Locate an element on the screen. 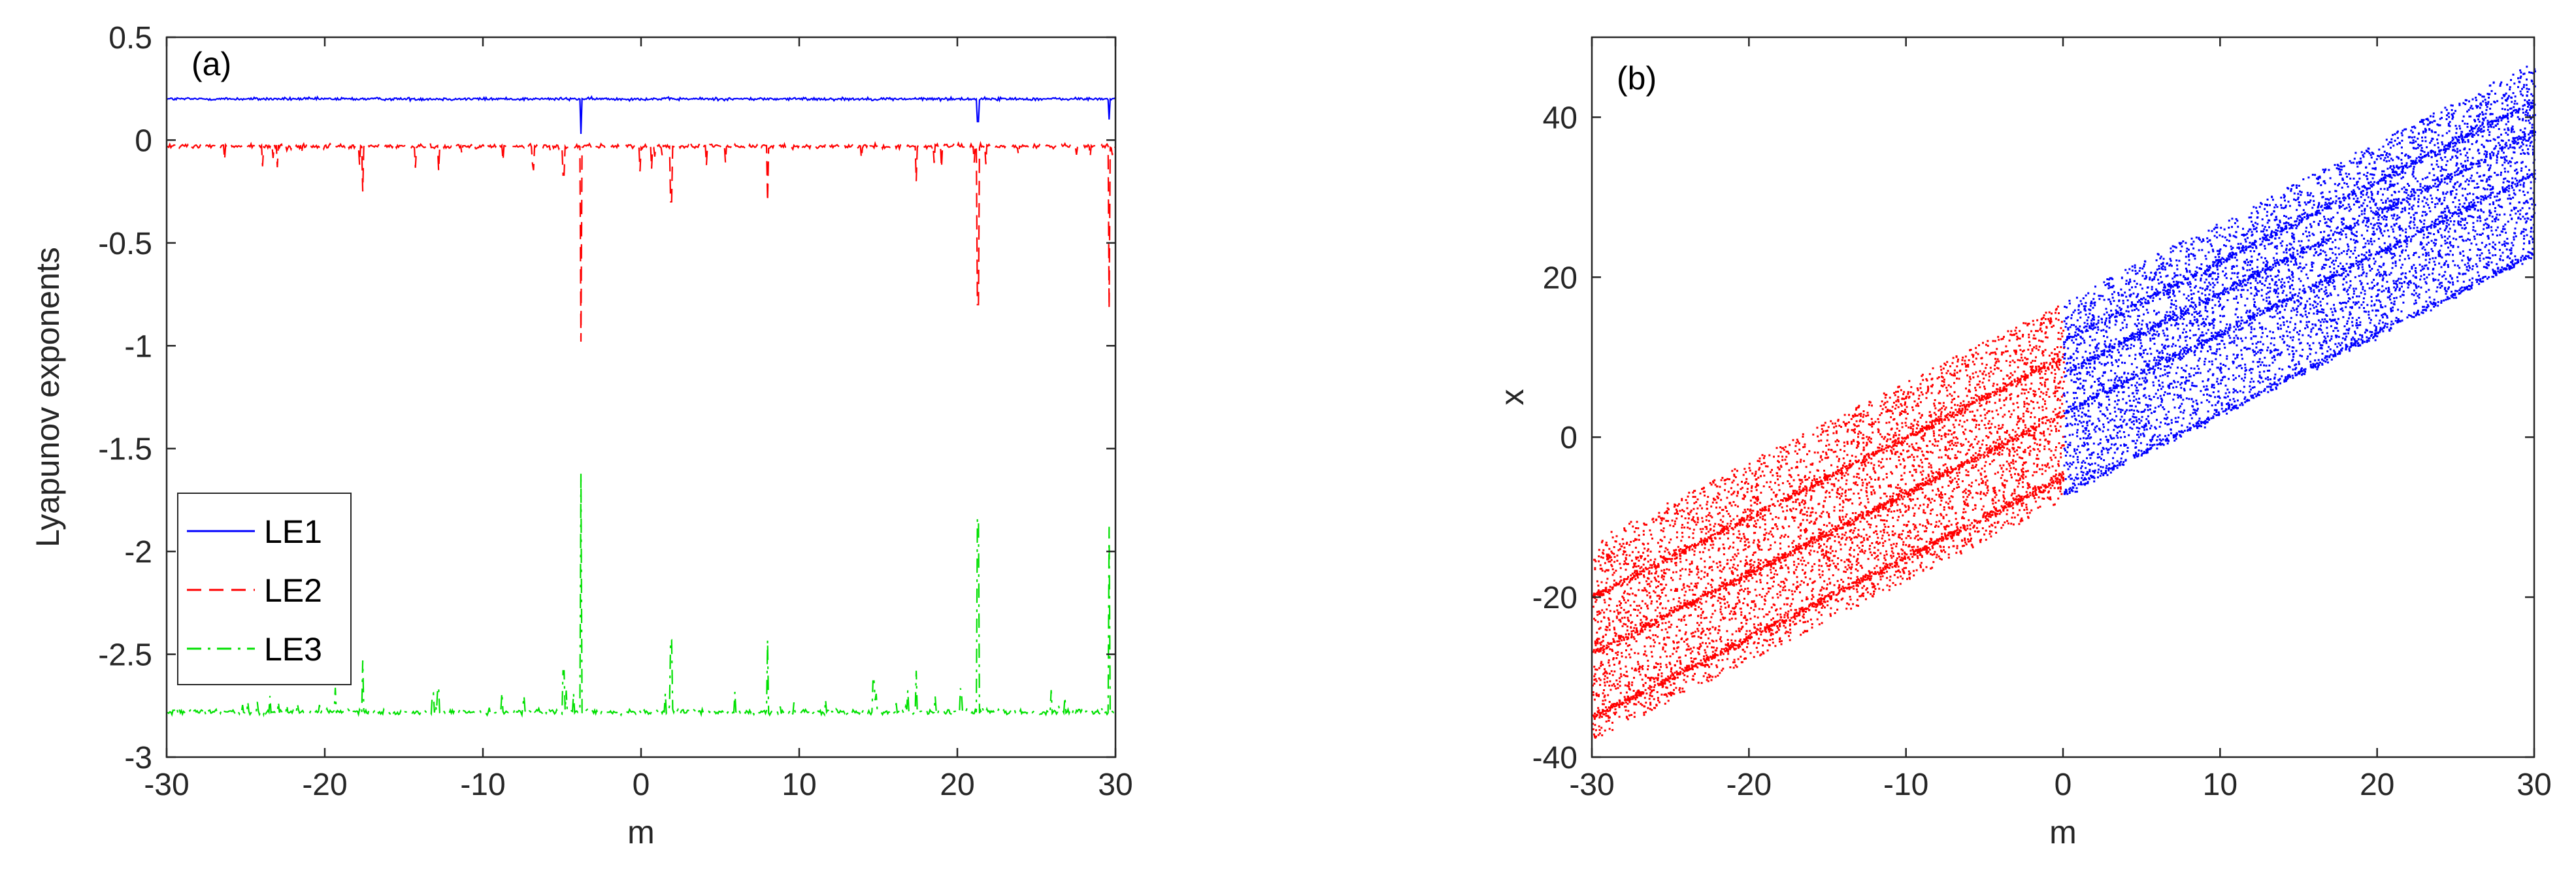 The image size is (2576, 893). y-tick-label: -3 is located at coordinates (138, 758).